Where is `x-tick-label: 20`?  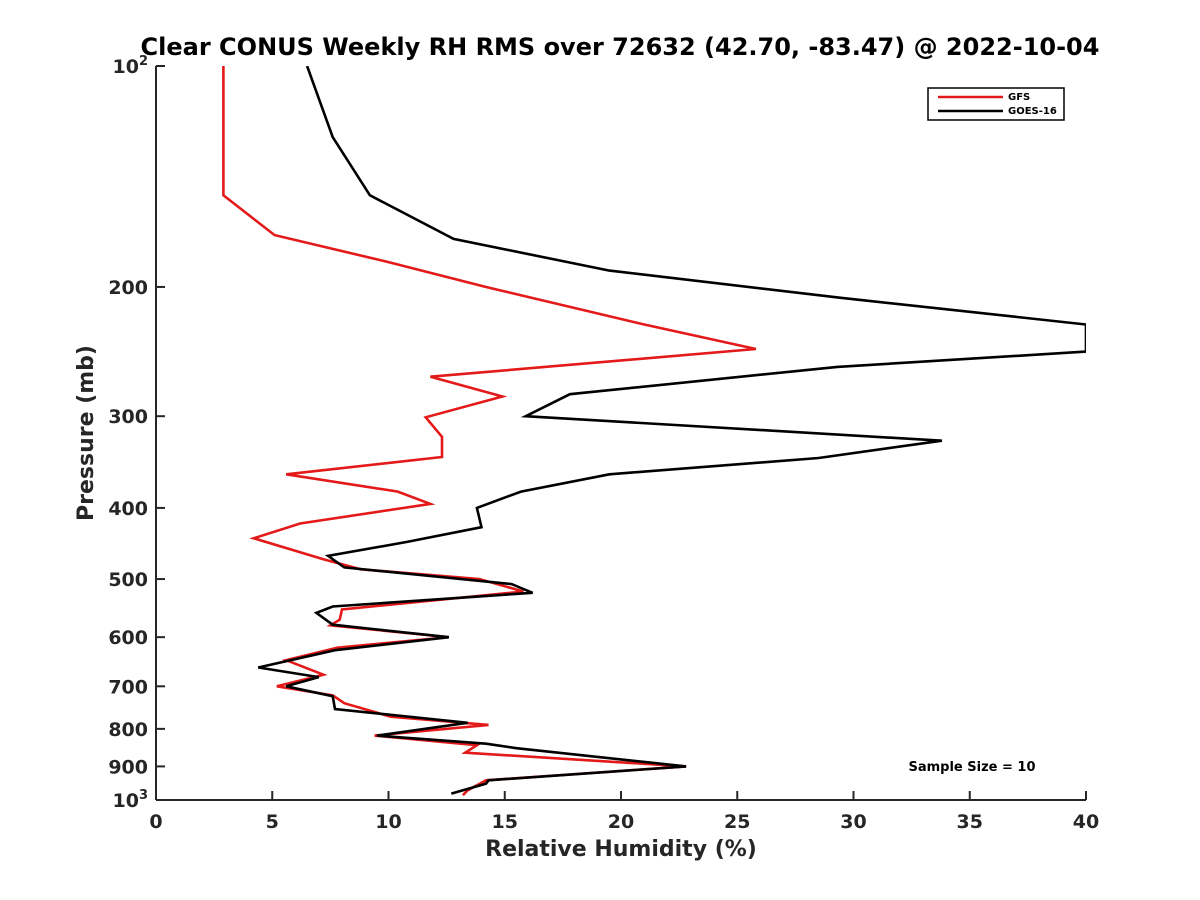 x-tick-label: 20 is located at coordinates (621, 822).